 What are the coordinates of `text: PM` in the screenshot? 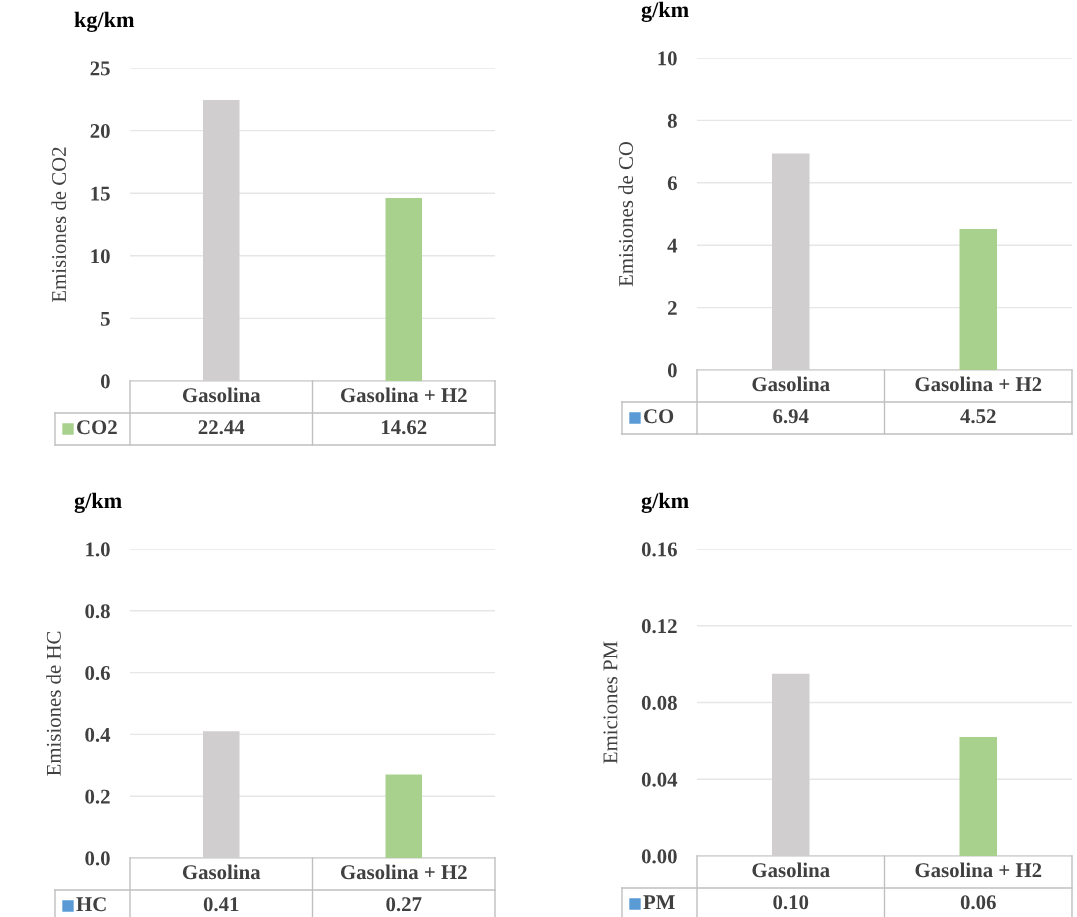 It's located at (659, 902).